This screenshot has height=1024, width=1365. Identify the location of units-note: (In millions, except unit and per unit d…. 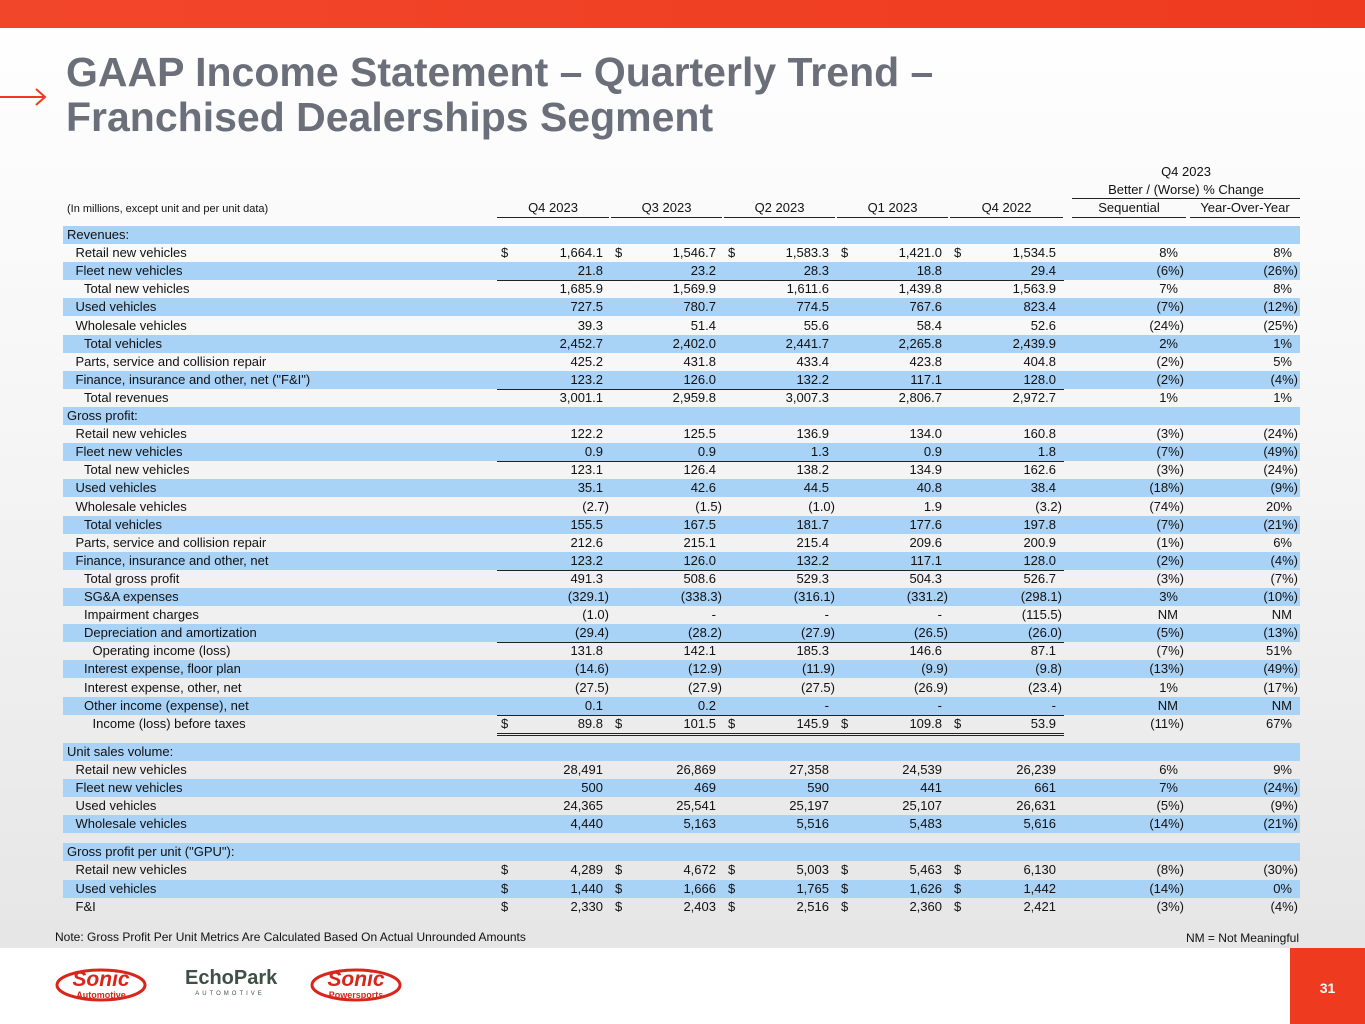
(168, 209).